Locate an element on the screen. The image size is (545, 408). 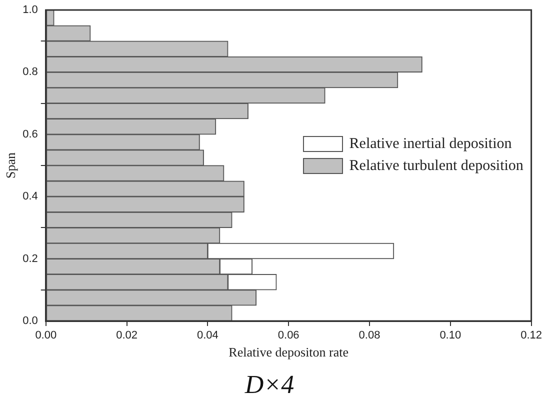
y-tick-label: 0.4 is located at coordinates (30, 196).